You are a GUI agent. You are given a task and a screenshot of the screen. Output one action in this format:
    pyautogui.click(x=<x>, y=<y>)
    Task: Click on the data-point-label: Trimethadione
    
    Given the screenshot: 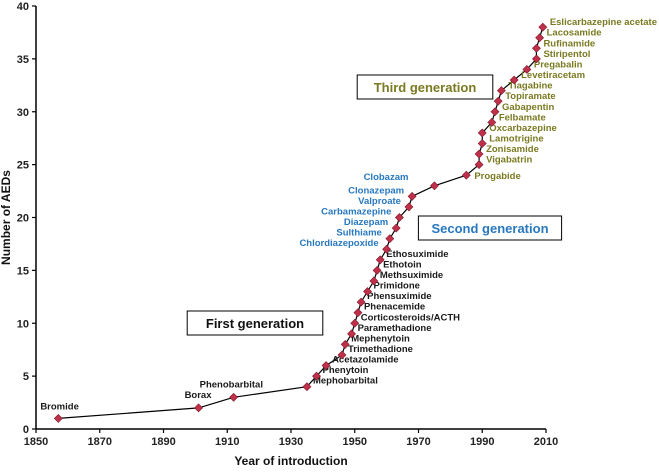 What is the action you would take?
    pyautogui.click(x=380, y=349)
    